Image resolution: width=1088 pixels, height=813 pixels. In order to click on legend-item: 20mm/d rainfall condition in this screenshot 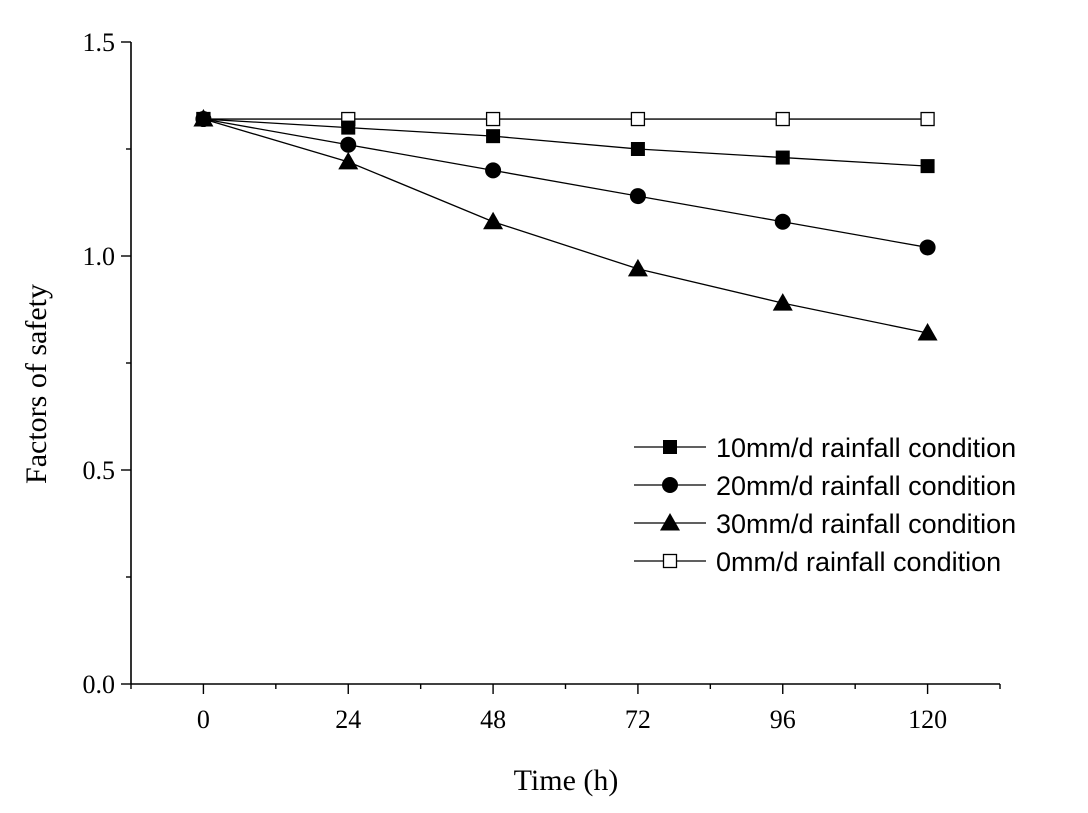, I will do `click(825, 486)`.